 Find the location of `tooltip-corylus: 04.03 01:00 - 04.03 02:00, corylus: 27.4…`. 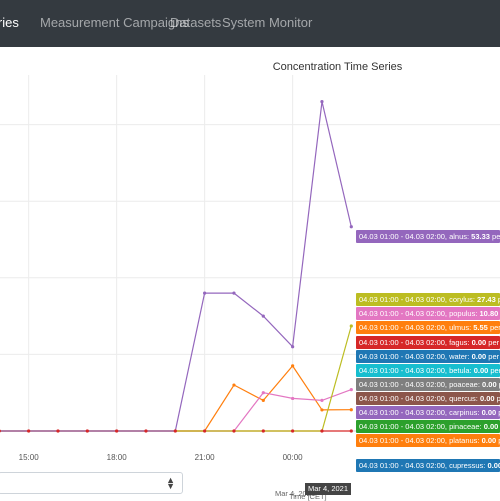

tooltip-corylus: 04.03 01:00 - 04.03 02:00, corylus: 27.4… is located at coordinates (428, 299).